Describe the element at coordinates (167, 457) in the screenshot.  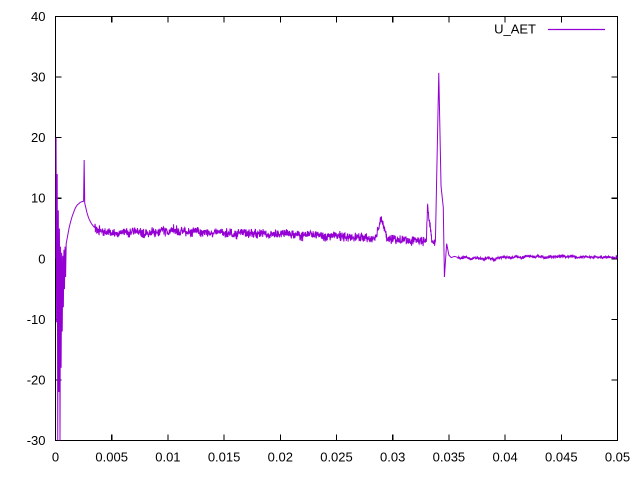
I see `x-tick-label: 0.01` at that location.